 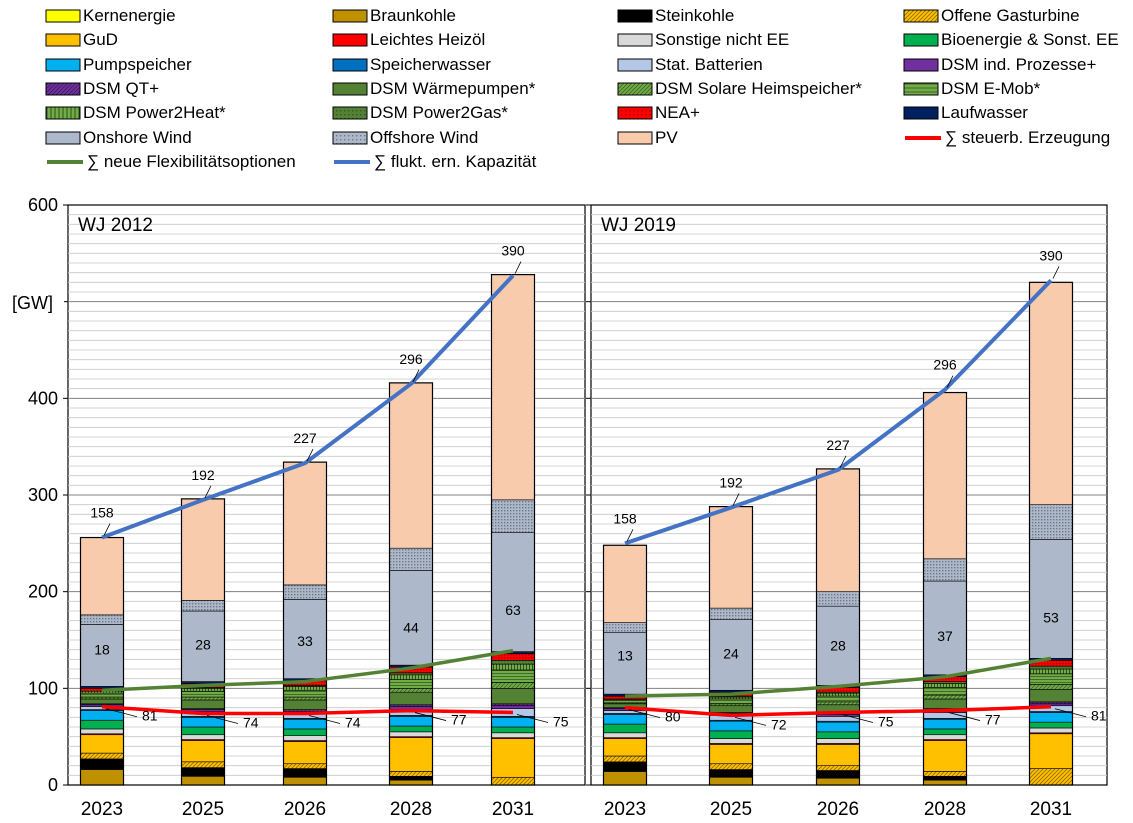 What do you see at coordinates (137, 137) in the screenshot?
I see `legend-label: Onshore Wind` at bounding box center [137, 137].